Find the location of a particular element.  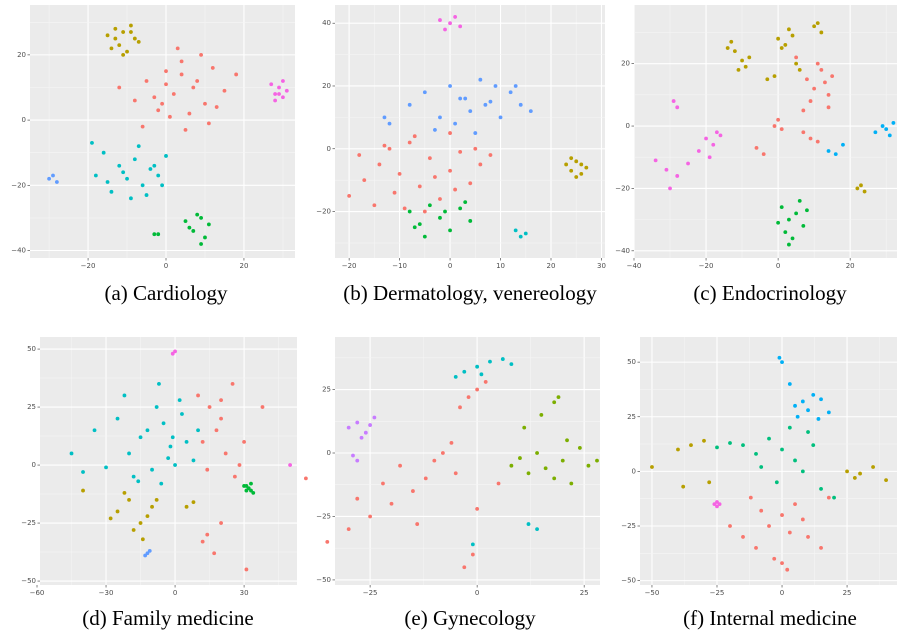

x-tick-label: −30 is located at coordinates (106, 593).